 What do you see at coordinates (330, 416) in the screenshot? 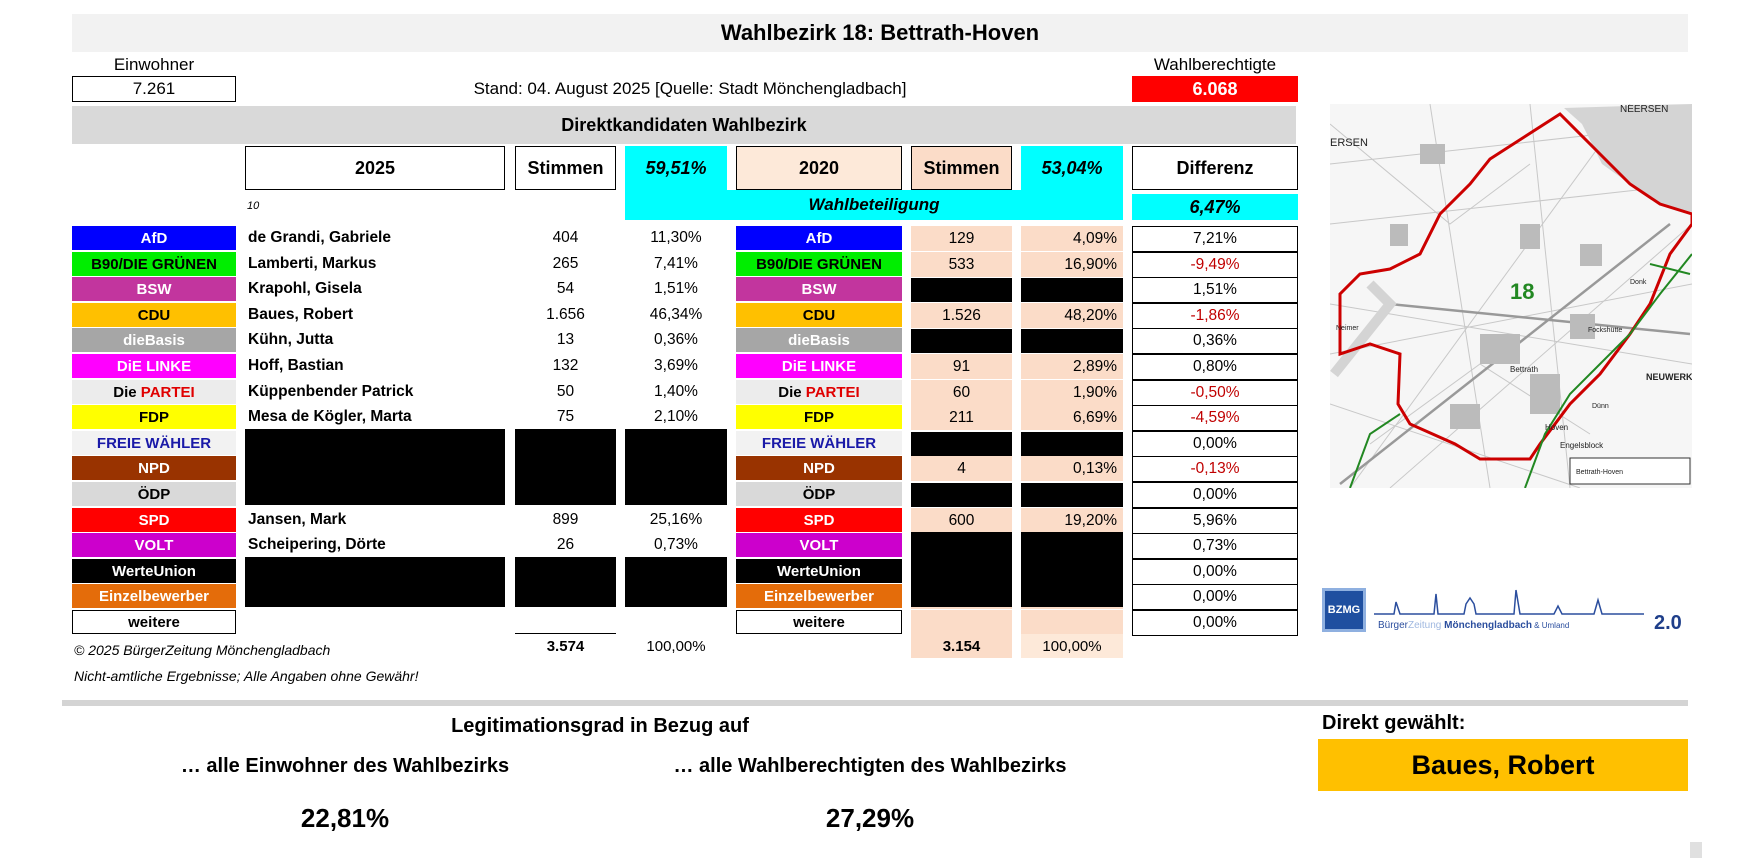
I see `candidate-name: Mesa de Kögler, Marta` at bounding box center [330, 416].